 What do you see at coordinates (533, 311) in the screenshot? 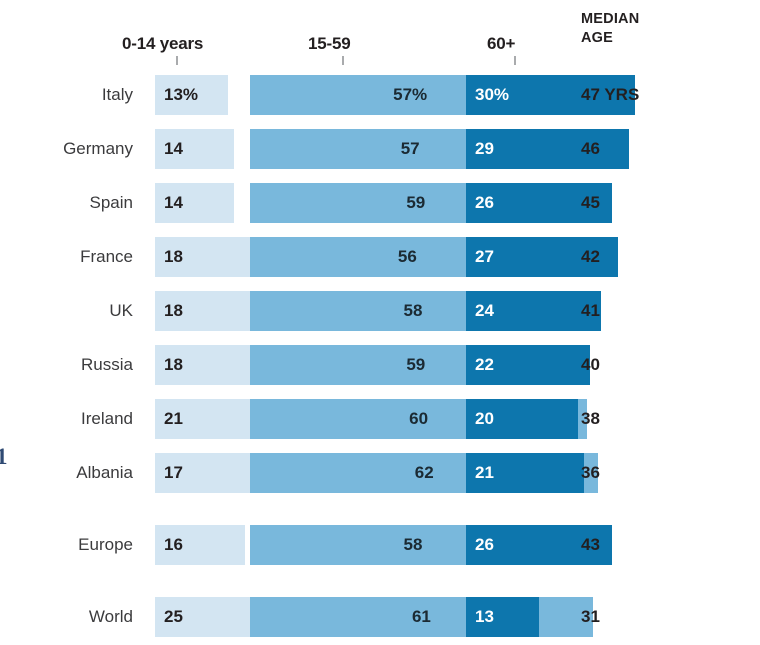
I see `bar-60-plus: 24` at bounding box center [533, 311].